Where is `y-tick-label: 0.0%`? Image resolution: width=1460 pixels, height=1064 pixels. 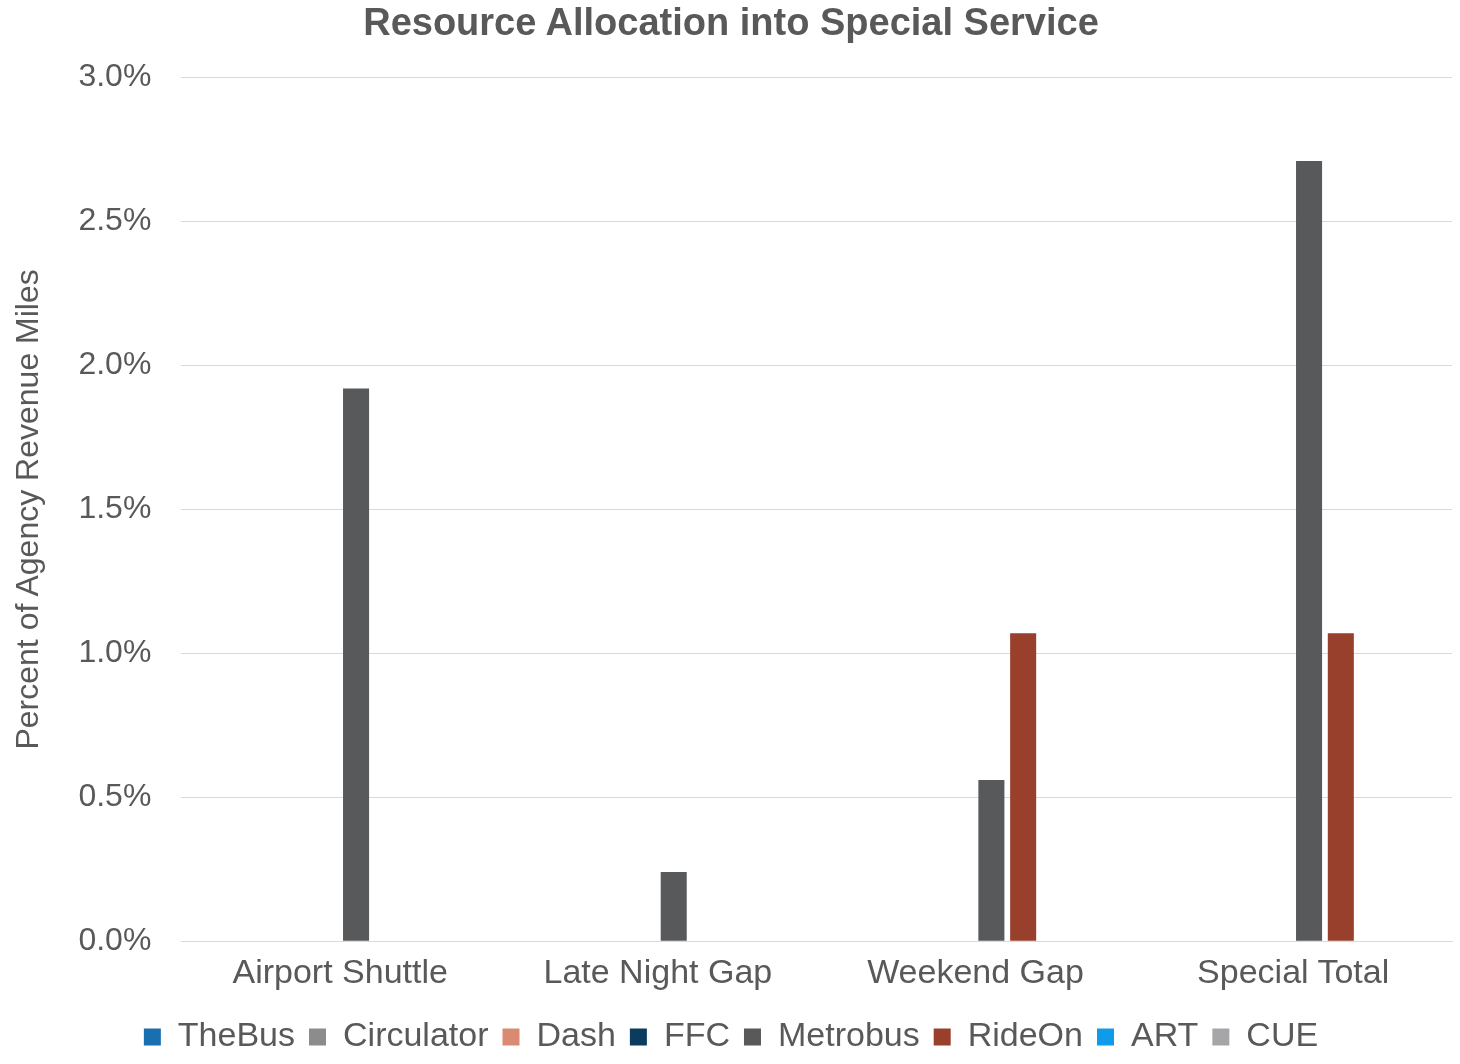
y-tick-label: 0.0% is located at coordinates (115, 939).